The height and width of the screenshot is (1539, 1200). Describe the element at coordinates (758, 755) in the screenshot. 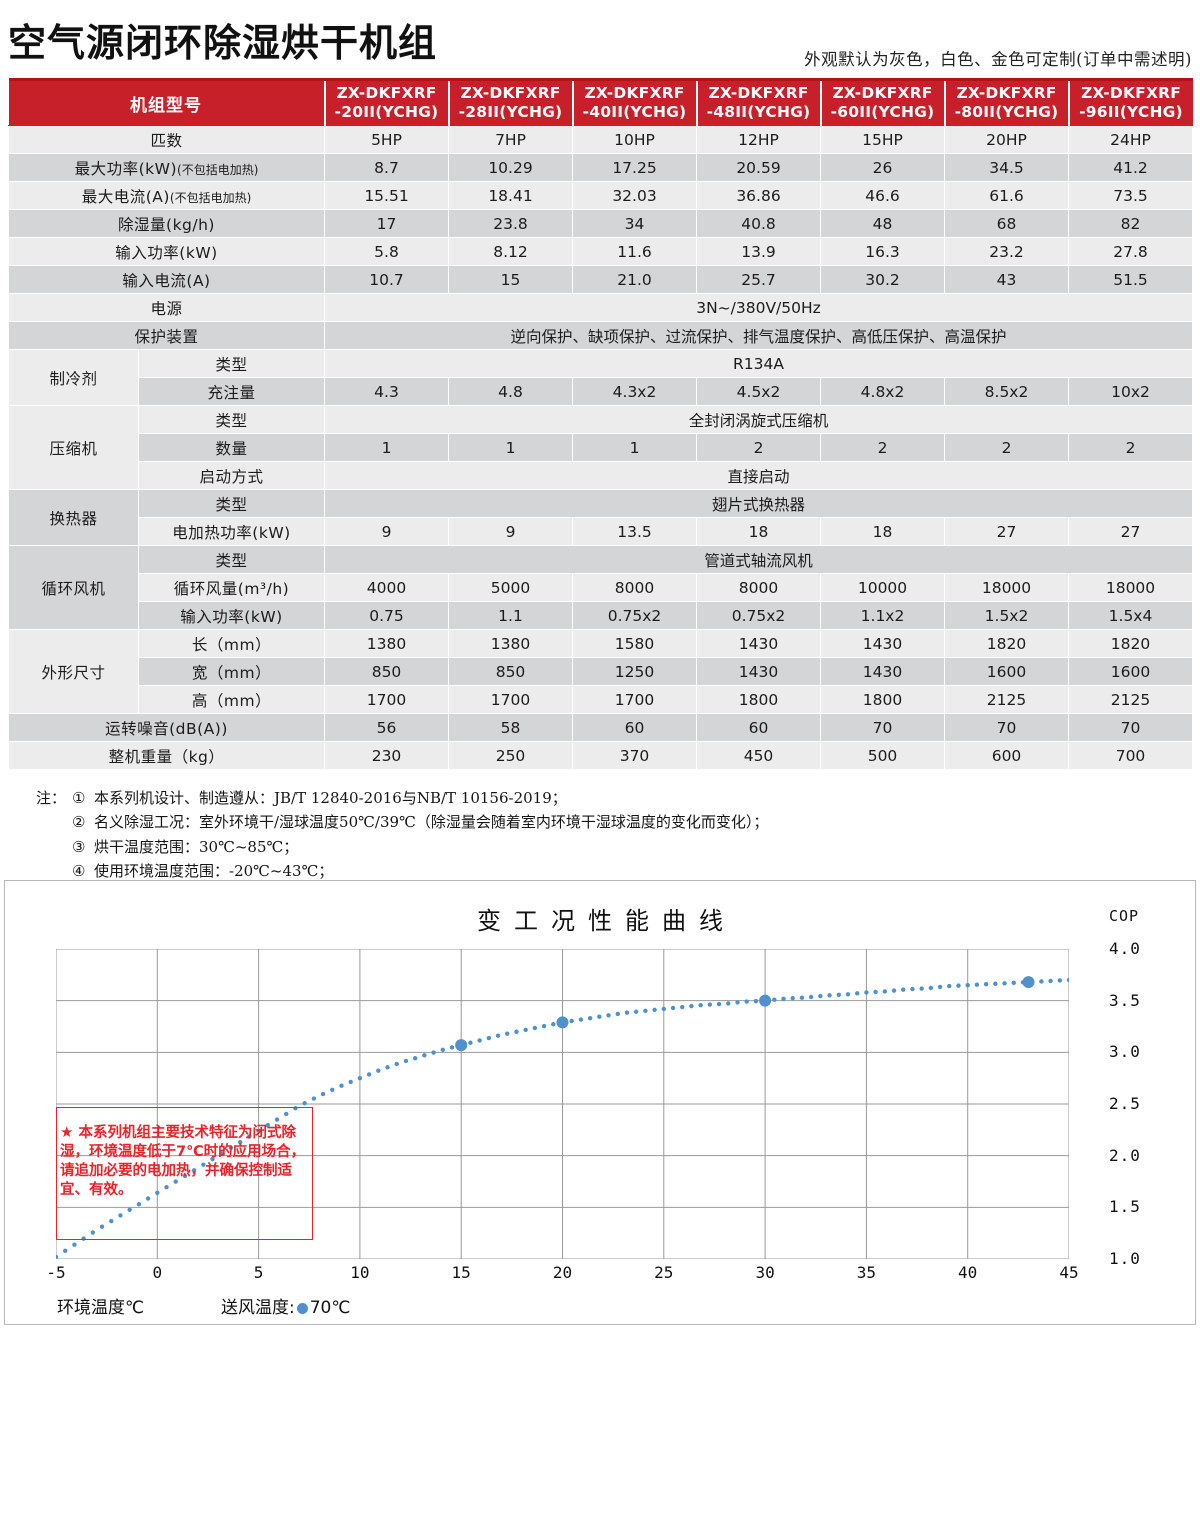

I see `cell: 450` at that location.